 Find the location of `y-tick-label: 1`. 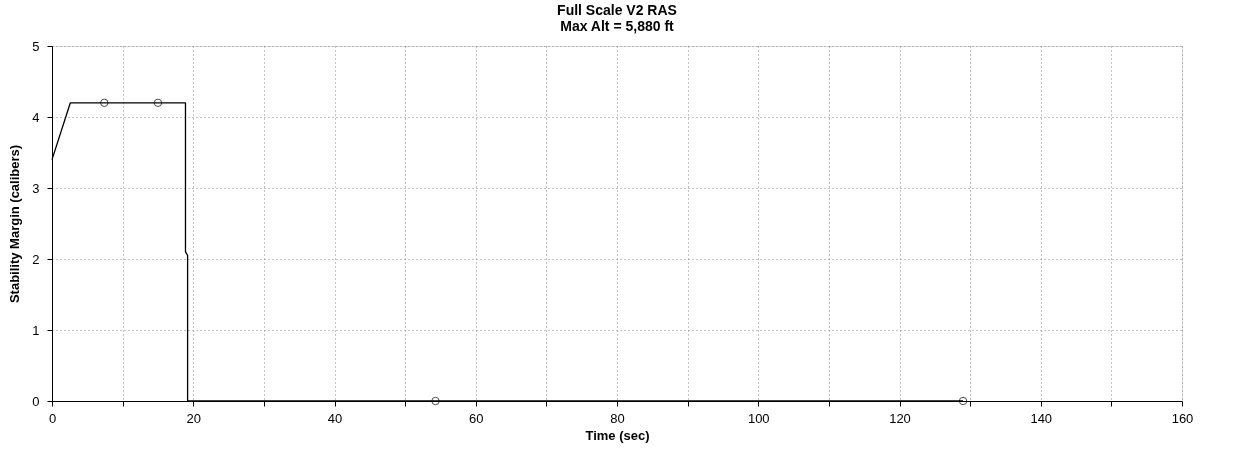

y-tick-label: 1 is located at coordinates (36, 330).